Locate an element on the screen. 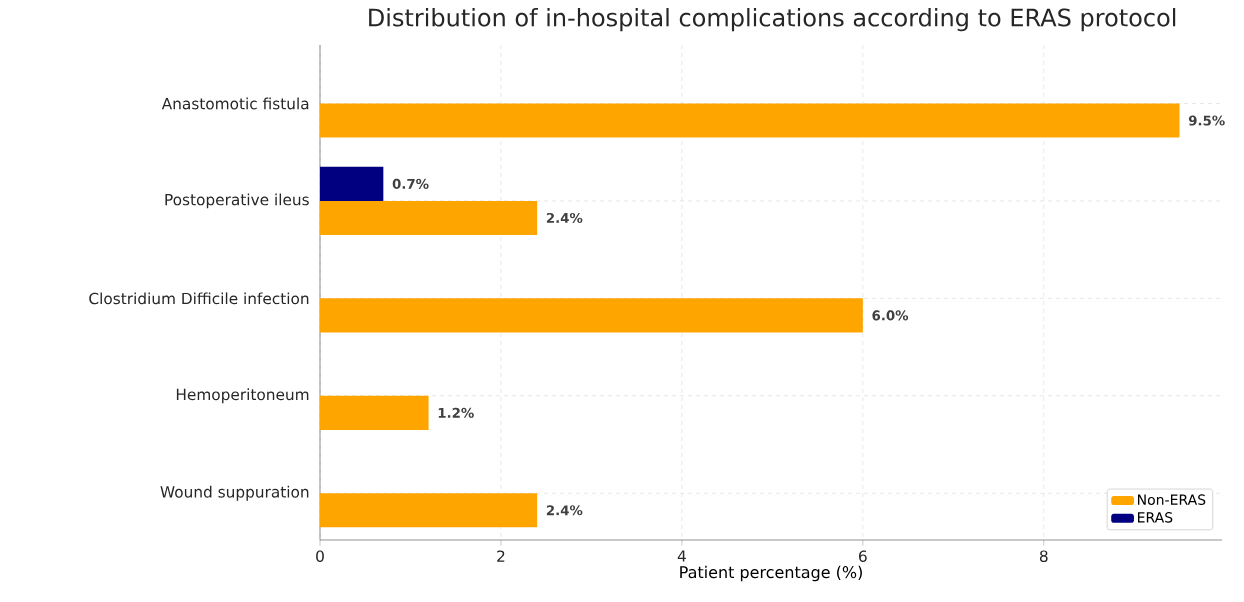 Image resolution: width=1244 pixels, height=602 pixels. x-tick-label: 0 is located at coordinates (320, 556).